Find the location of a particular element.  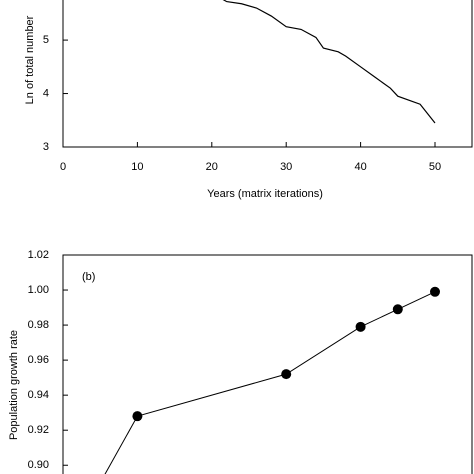

y-tick-label: 3 is located at coordinates (46, 147).